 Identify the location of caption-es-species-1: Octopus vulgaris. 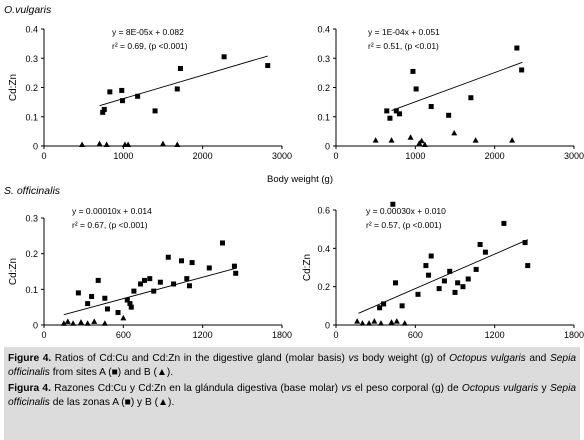
(500, 388).